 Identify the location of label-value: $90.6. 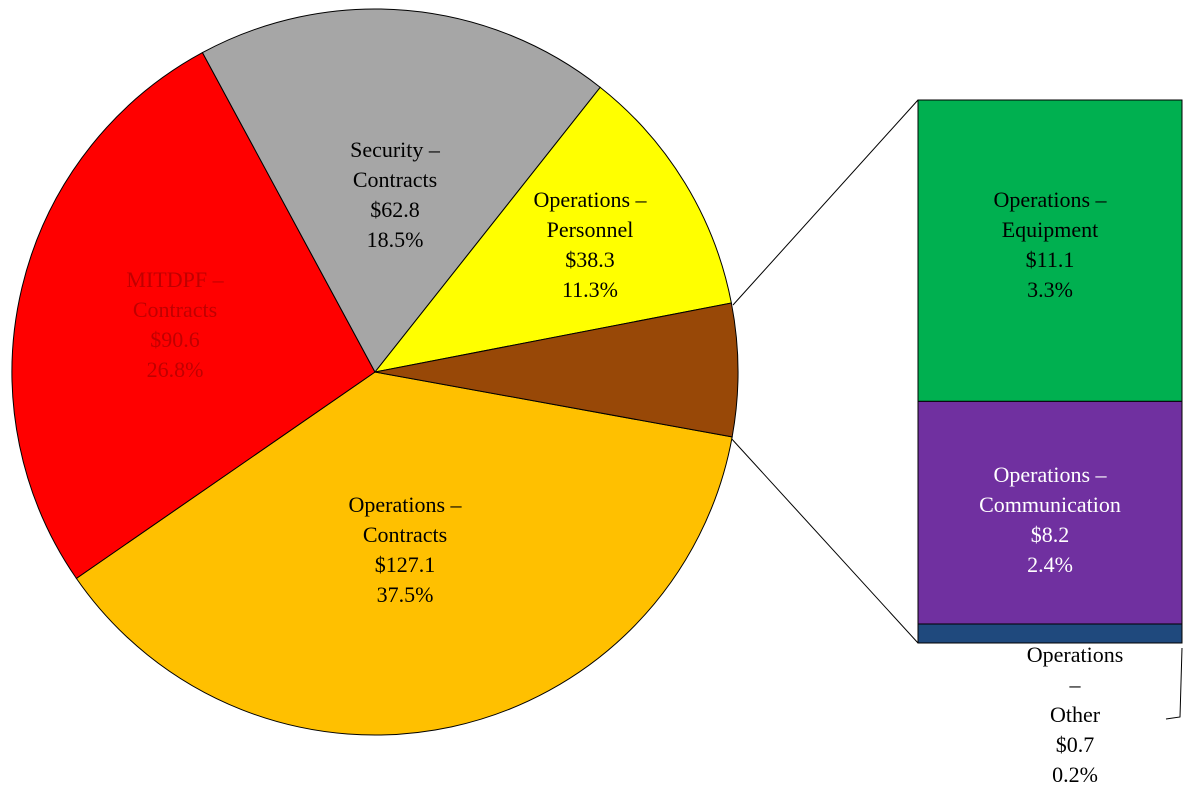
(175, 339).